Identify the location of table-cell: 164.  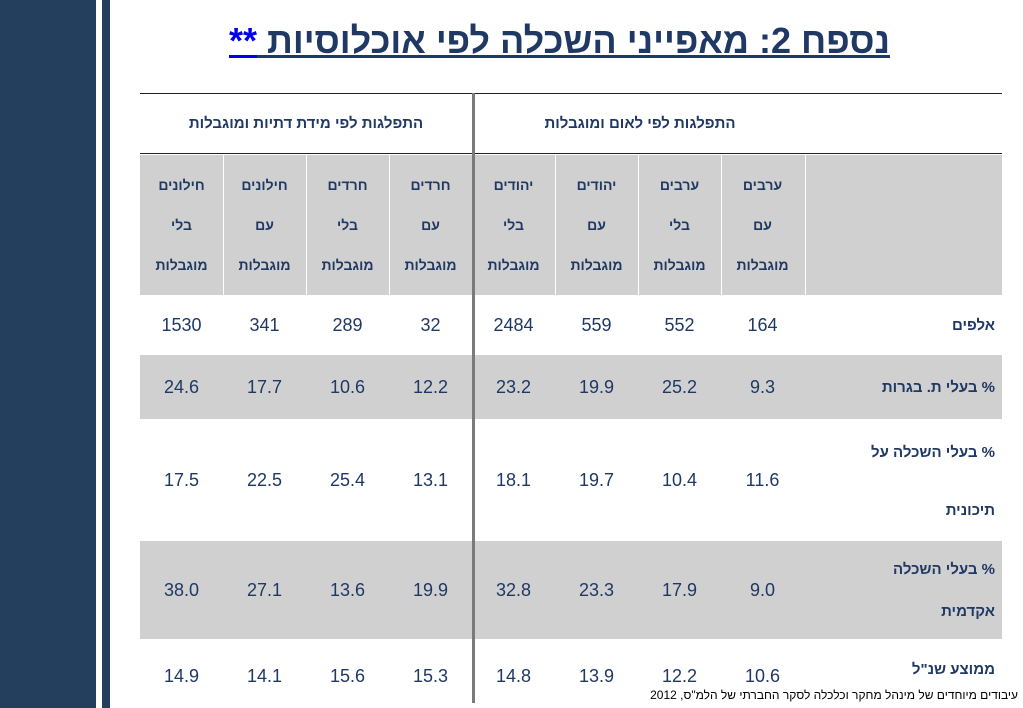
(762, 324).